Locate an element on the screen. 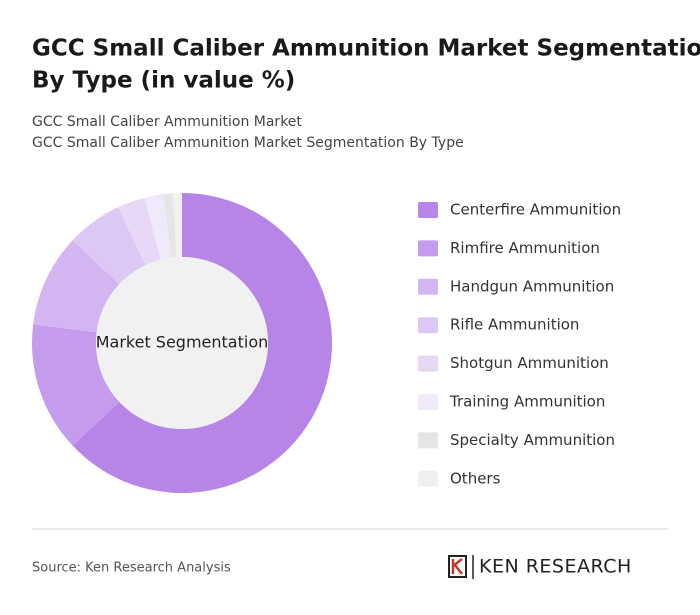 This screenshot has width=700, height=615. donut-hole is located at coordinates (182, 343).